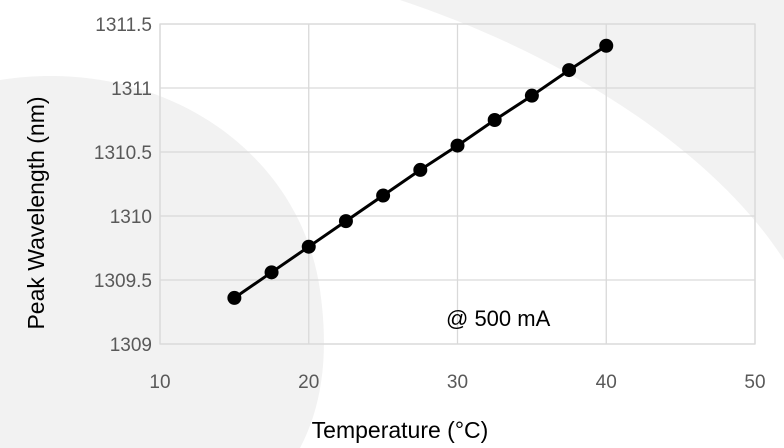 Image resolution: width=784 pixels, height=448 pixels. What do you see at coordinates (159, 382) in the screenshot?
I see `x-tick-label: 10` at bounding box center [159, 382].